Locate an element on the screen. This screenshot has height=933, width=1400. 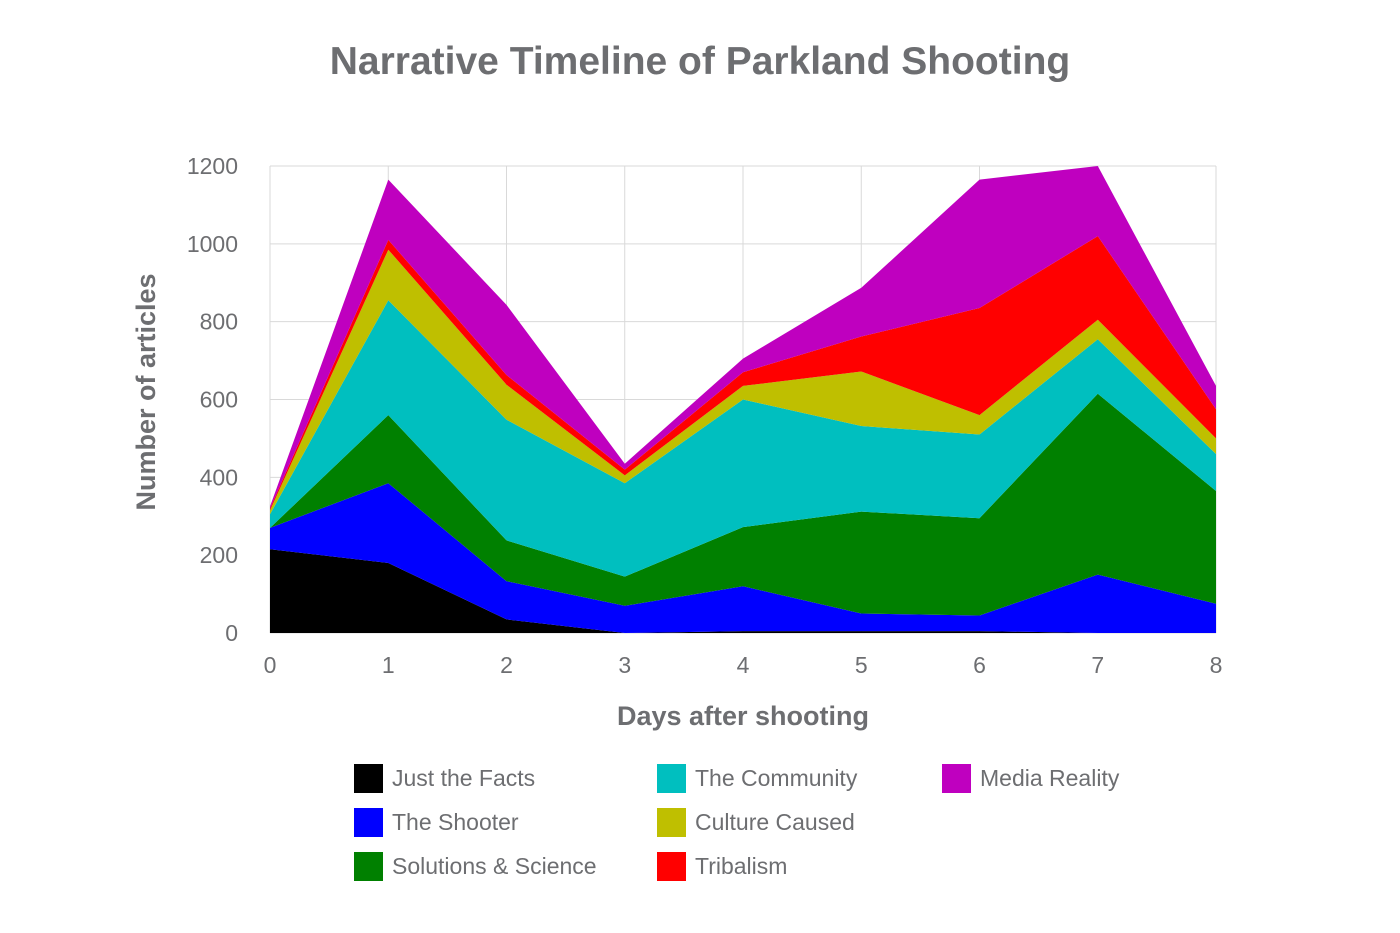
area-series-just-the-facts is located at coordinates (743, 591).